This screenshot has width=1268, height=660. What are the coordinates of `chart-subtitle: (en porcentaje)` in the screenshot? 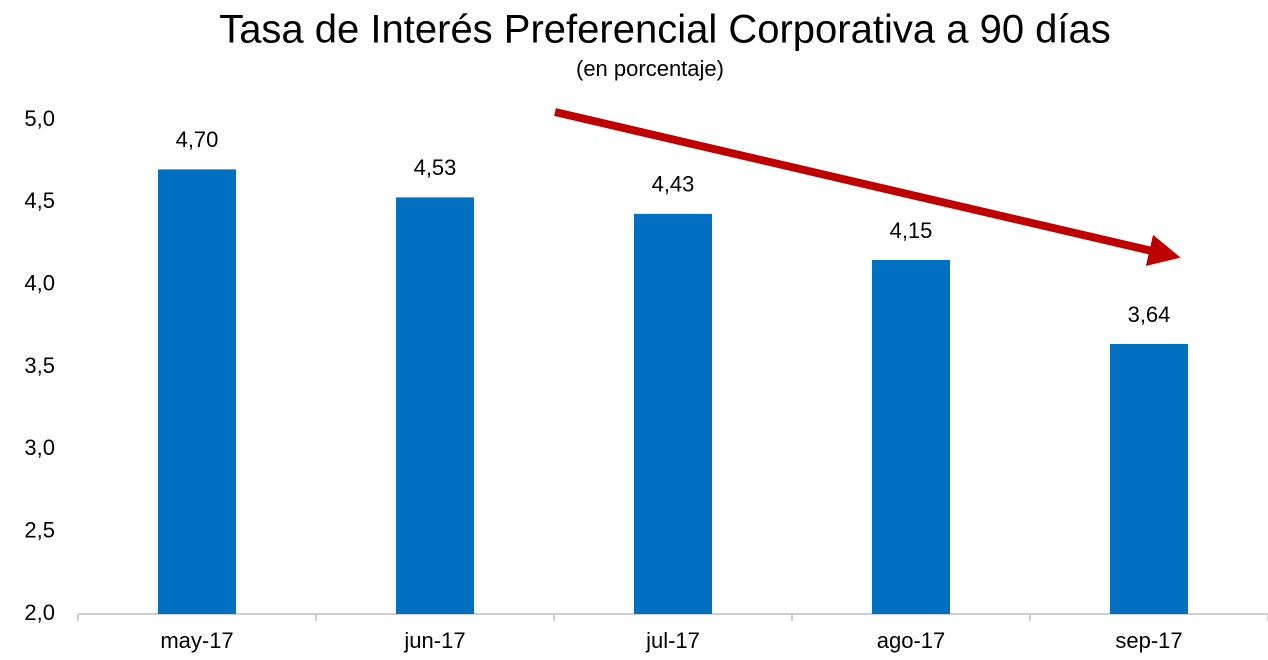 It's located at (650, 68).